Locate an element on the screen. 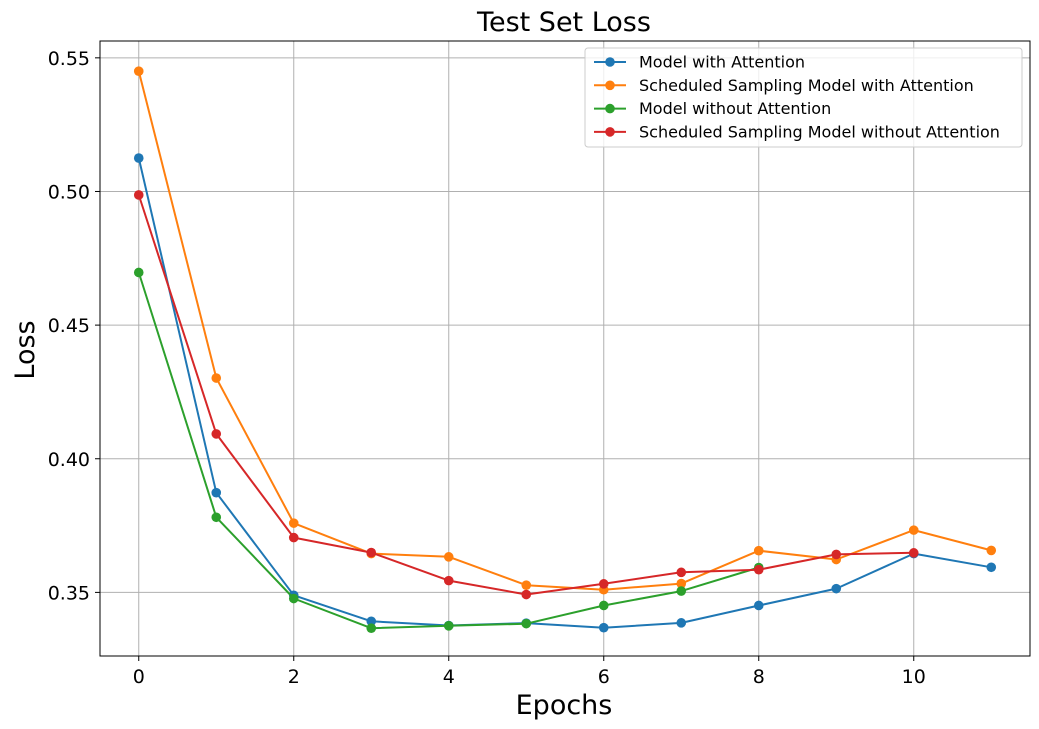  legend-label: Scheduled Sampling Model with Attention is located at coordinates (806, 85).